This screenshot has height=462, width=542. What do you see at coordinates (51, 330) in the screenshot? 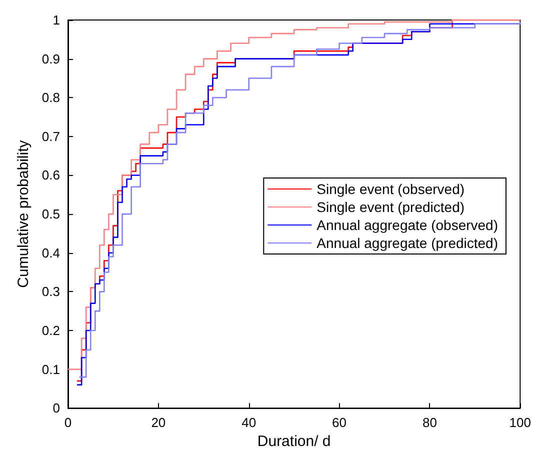
I see `y-tick-label: 0.2` at bounding box center [51, 330].